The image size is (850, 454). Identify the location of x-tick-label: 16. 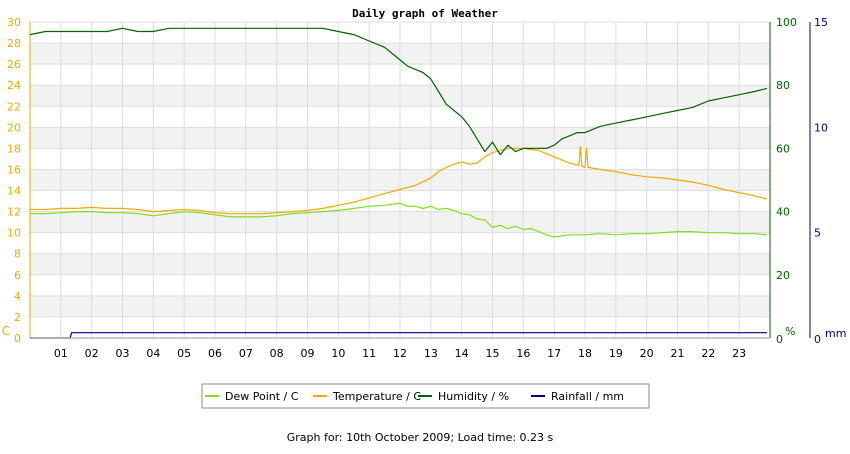
(523, 353).